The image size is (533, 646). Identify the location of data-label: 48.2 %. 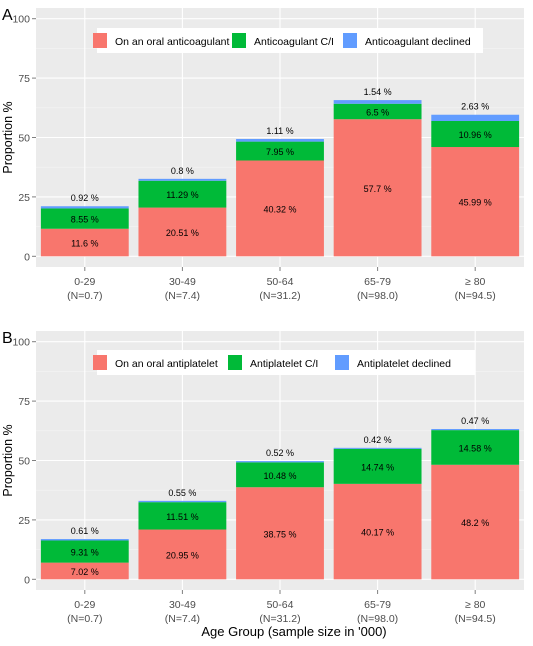
(475, 523).